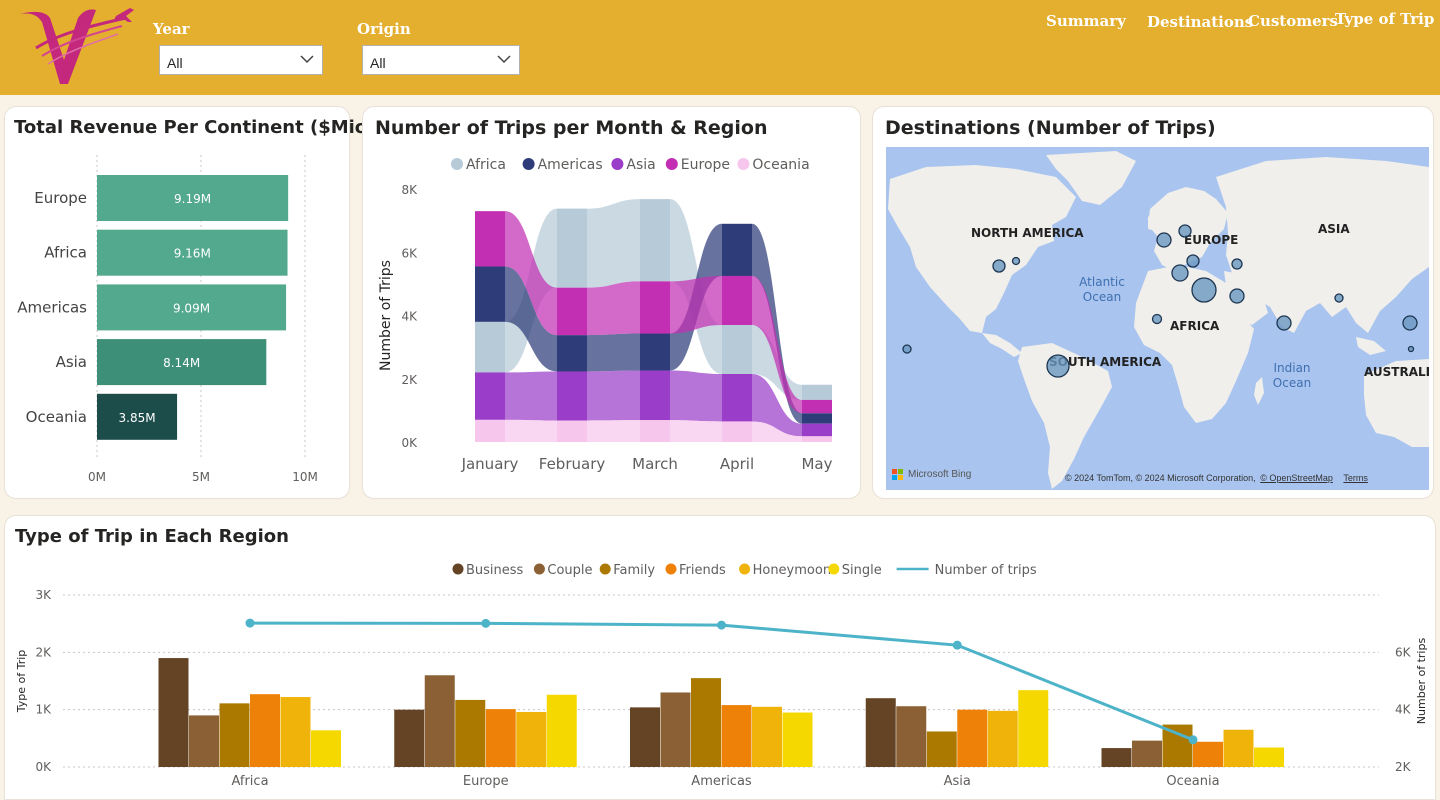 The image size is (1440, 800). Describe the element at coordinates (378, 63) in the screenshot. I see `origin-filter-value: All` at that location.